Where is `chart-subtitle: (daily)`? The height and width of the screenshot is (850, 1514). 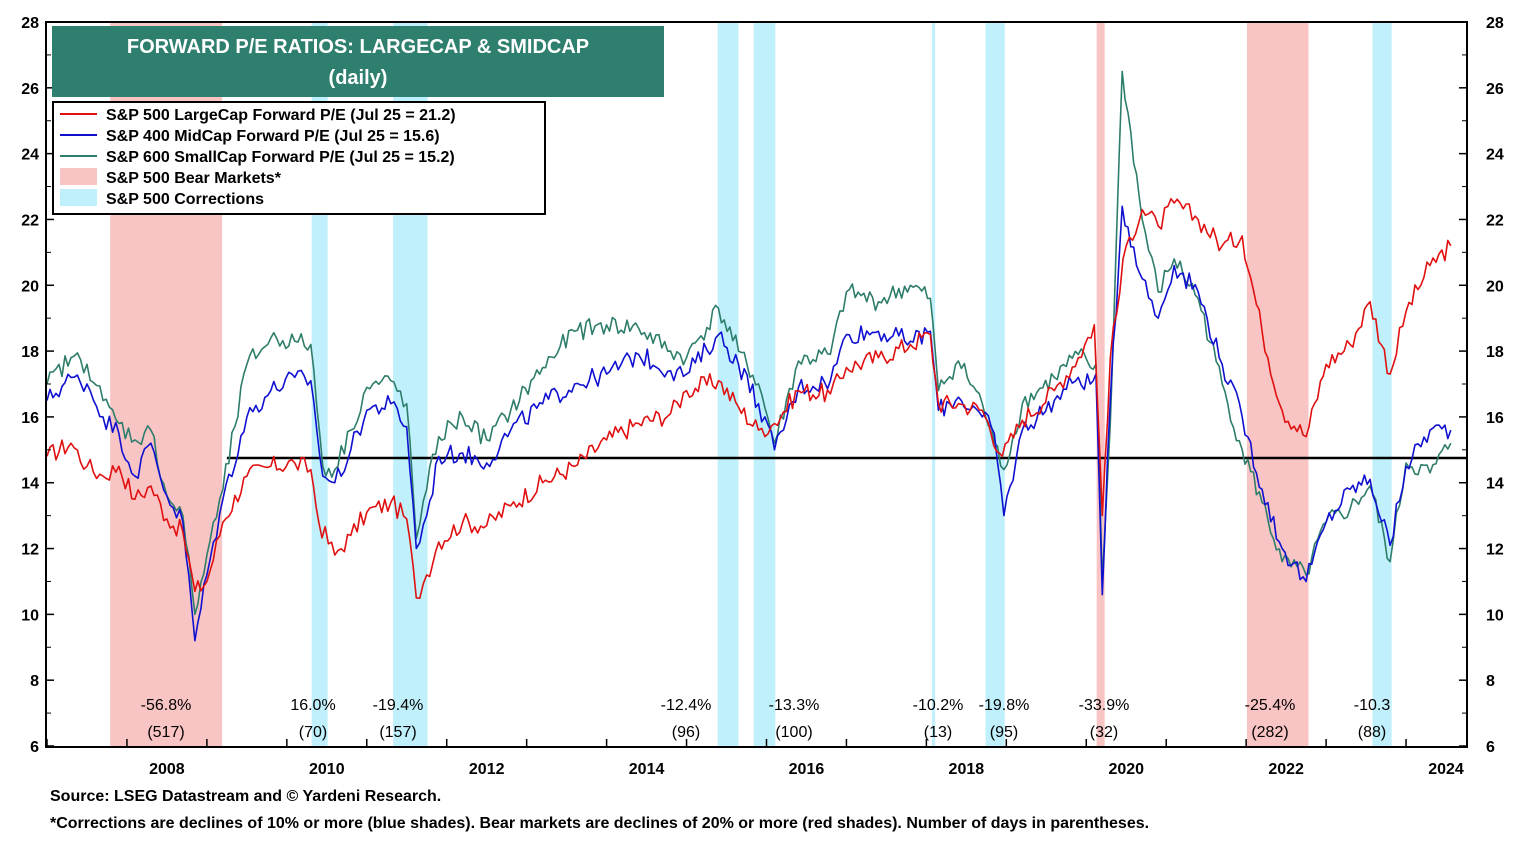 chart-subtitle: (daily) is located at coordinates (358, 78).